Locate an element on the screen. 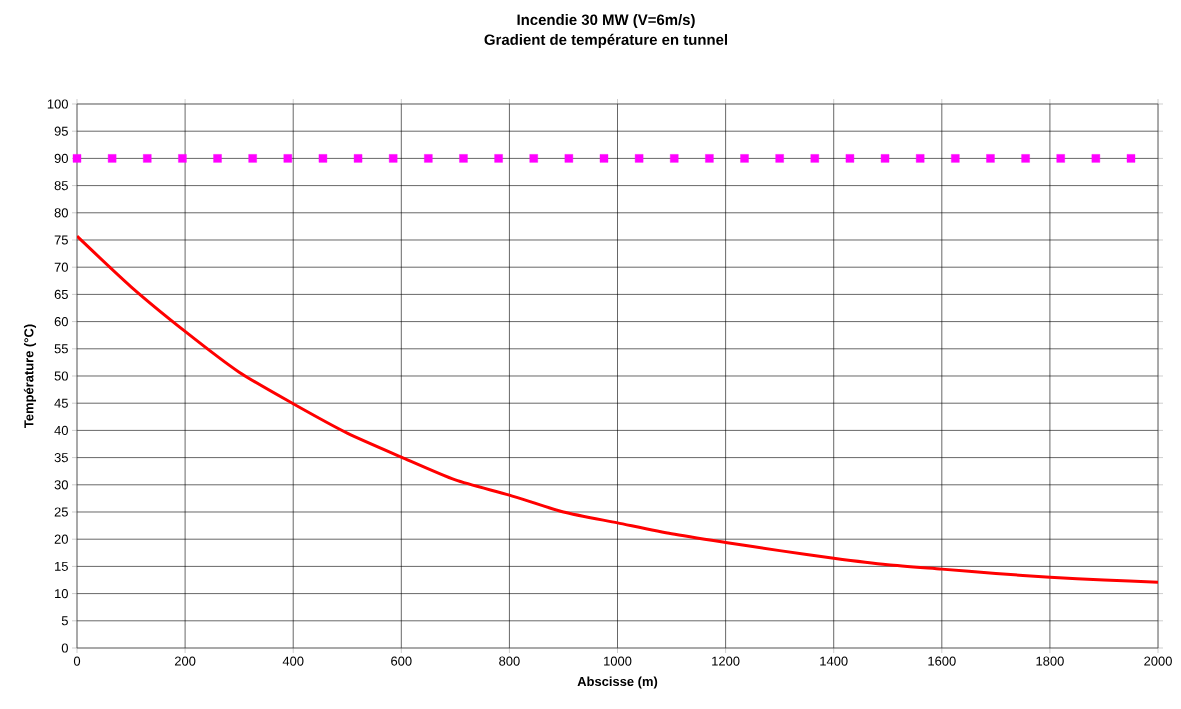  x-tick-label: 800 is located at coordinates (509, 661).